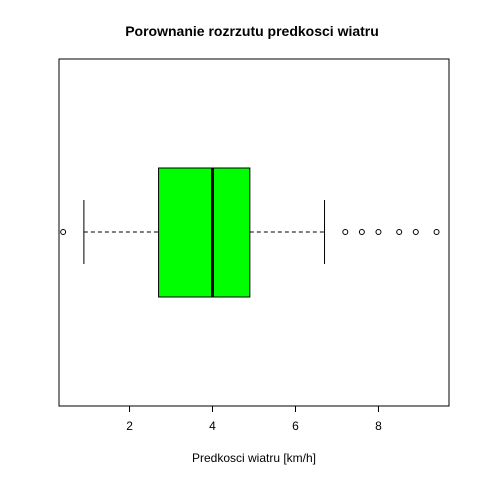 This screenshot has height=480, width=480. What do you see at coordinates (252, 31) in the screenshot?
I see `chart-title: Porownanie rozrzutu predkosci wiatru` at bounding box center [252, 31].